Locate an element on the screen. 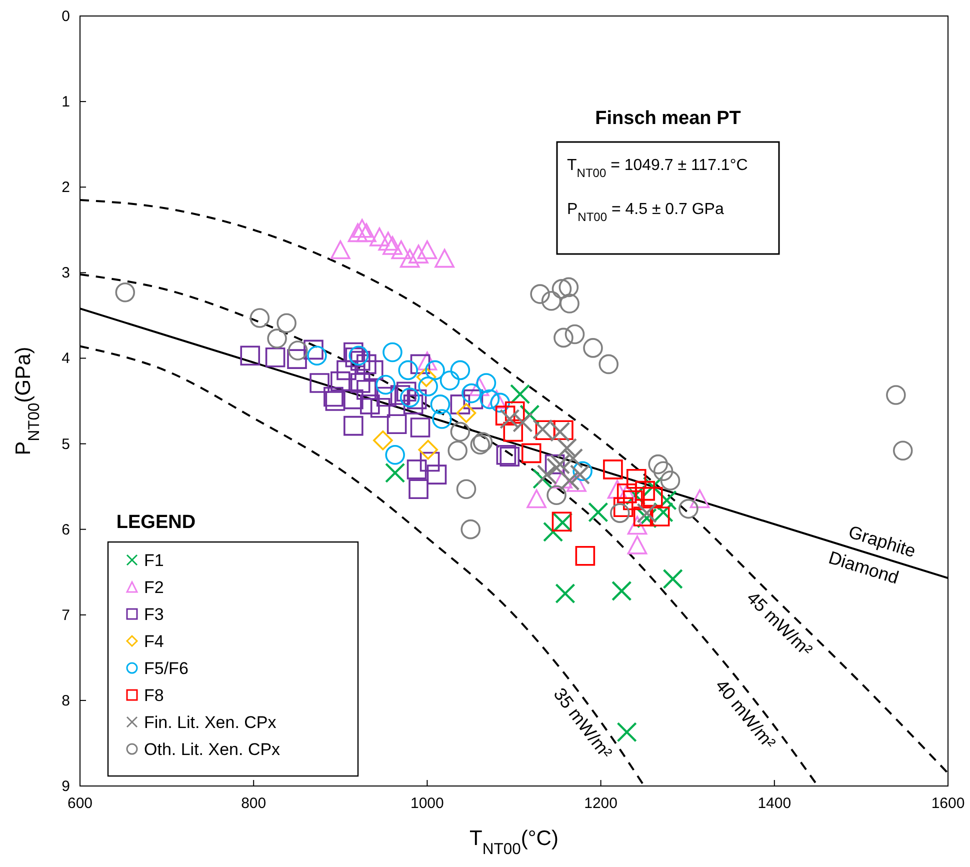 The image size is (970, 867). x-tick-label: 1600 is located at coordinates (948, 803).